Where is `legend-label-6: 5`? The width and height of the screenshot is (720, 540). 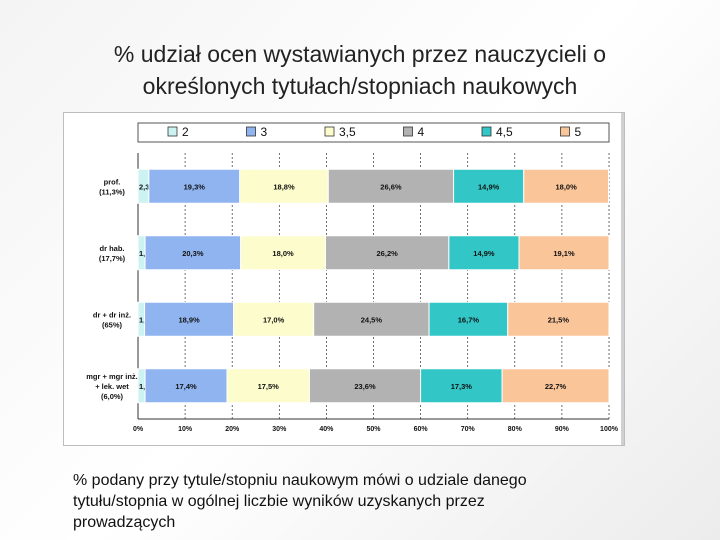 legend-label-6: 5 is located at coordinates (578, 132).